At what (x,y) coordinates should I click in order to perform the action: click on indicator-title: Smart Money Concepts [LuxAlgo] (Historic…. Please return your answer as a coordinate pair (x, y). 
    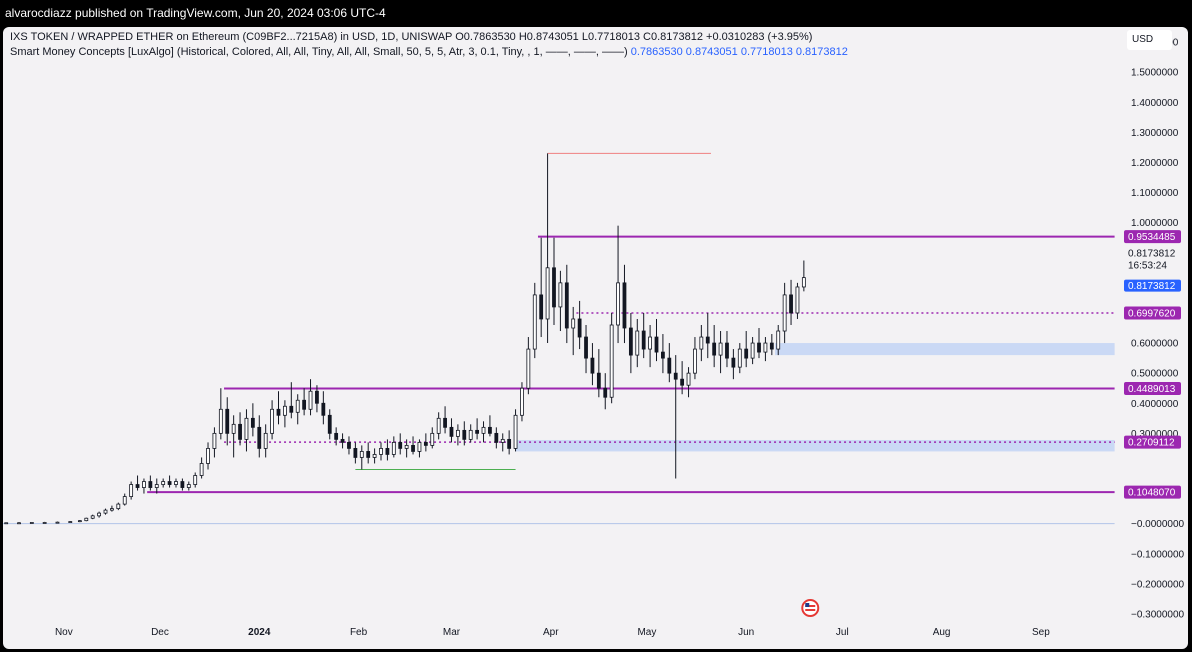
    Looking at the image, I should click on (319, 52).